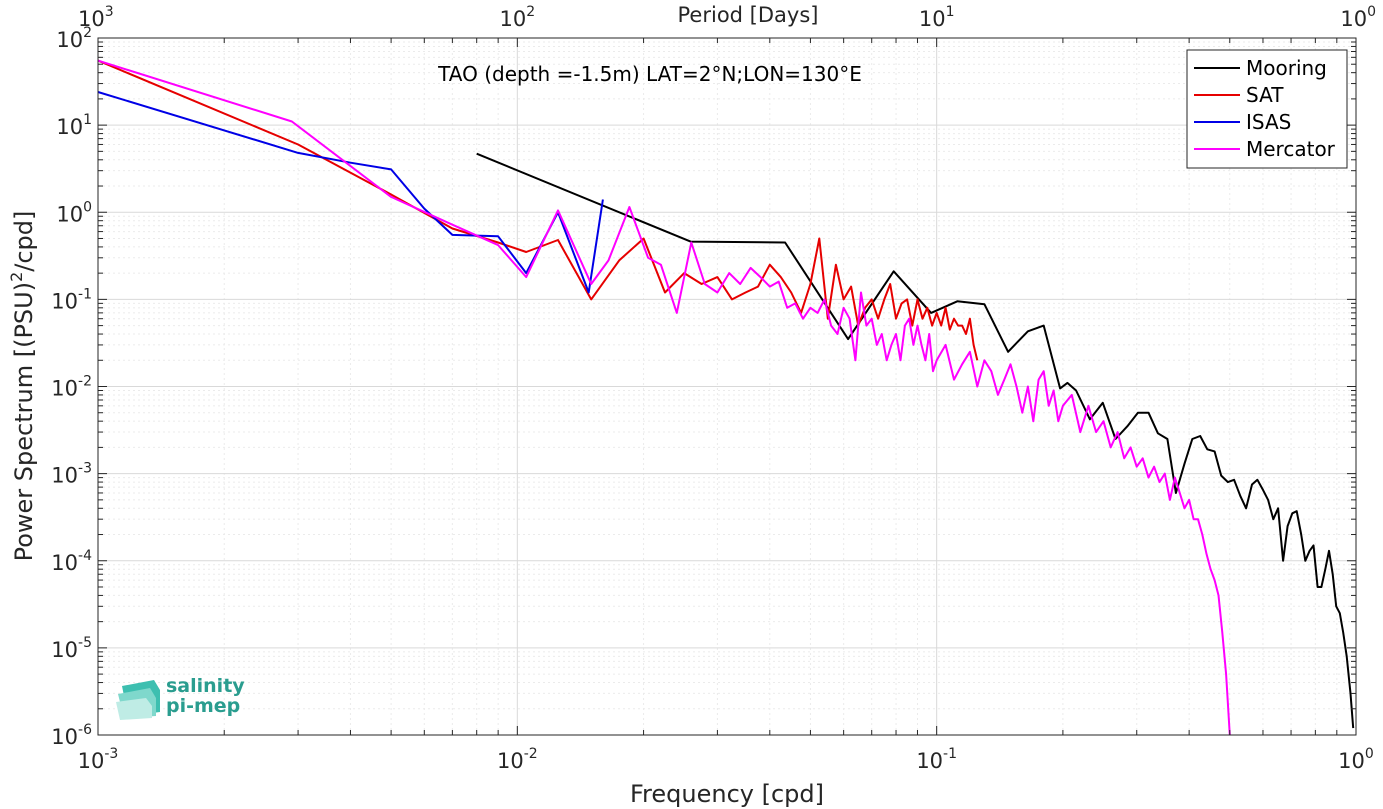 The image size is (1383, 809). What do you see at coordinates (71, 648) in the screenshot?
I see `y-tick-label: 10⁻⁵` at bounding box center [71, 648].